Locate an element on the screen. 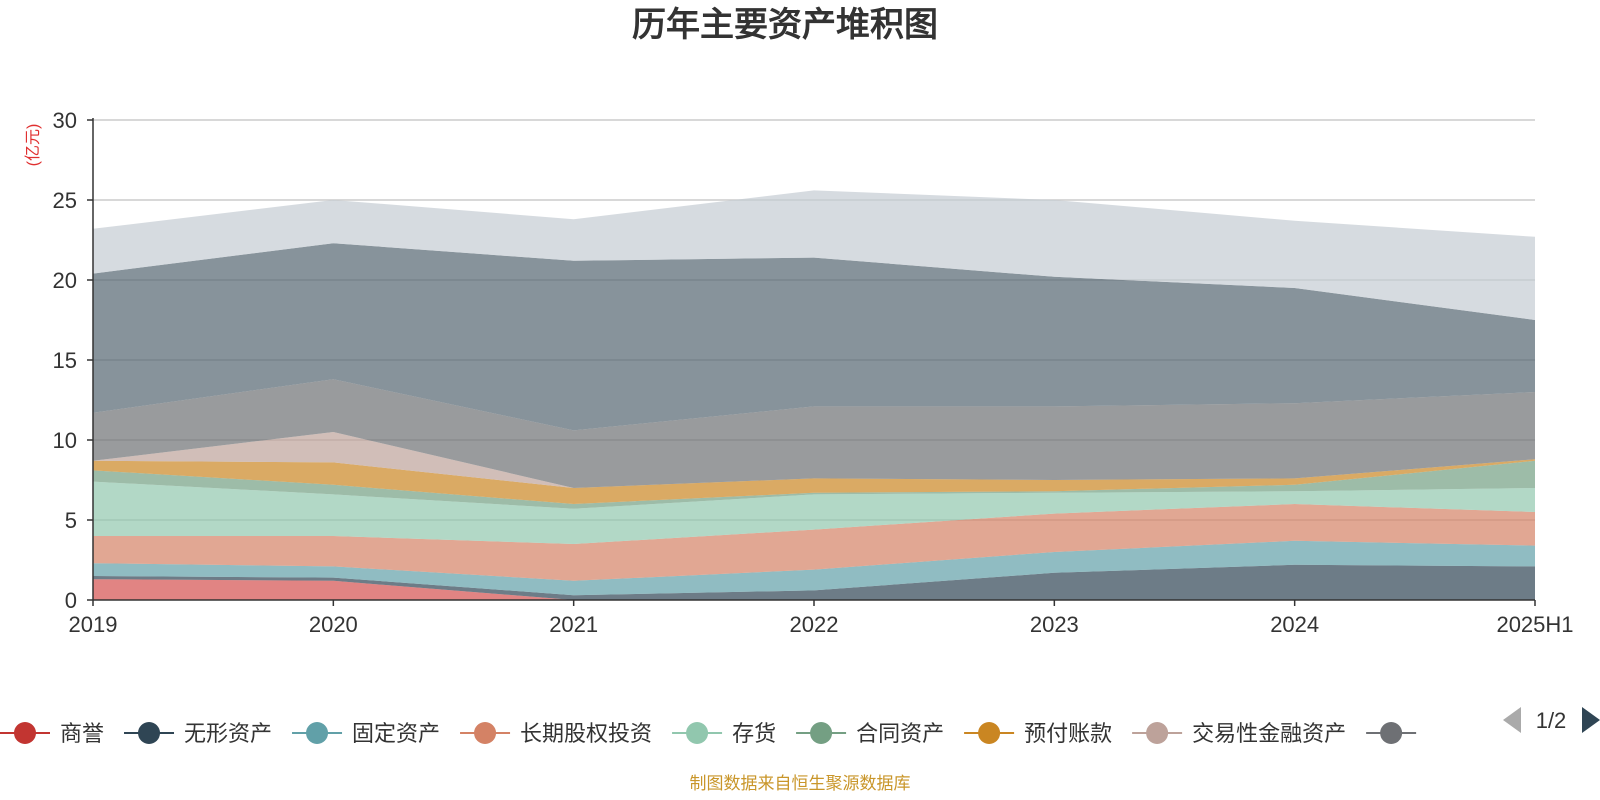 Image resolution: width=1600 pixels, height=800 pixels. data-source-note: 制图数据来自恒生聚源数据库 is located at coordinates (800, 783).